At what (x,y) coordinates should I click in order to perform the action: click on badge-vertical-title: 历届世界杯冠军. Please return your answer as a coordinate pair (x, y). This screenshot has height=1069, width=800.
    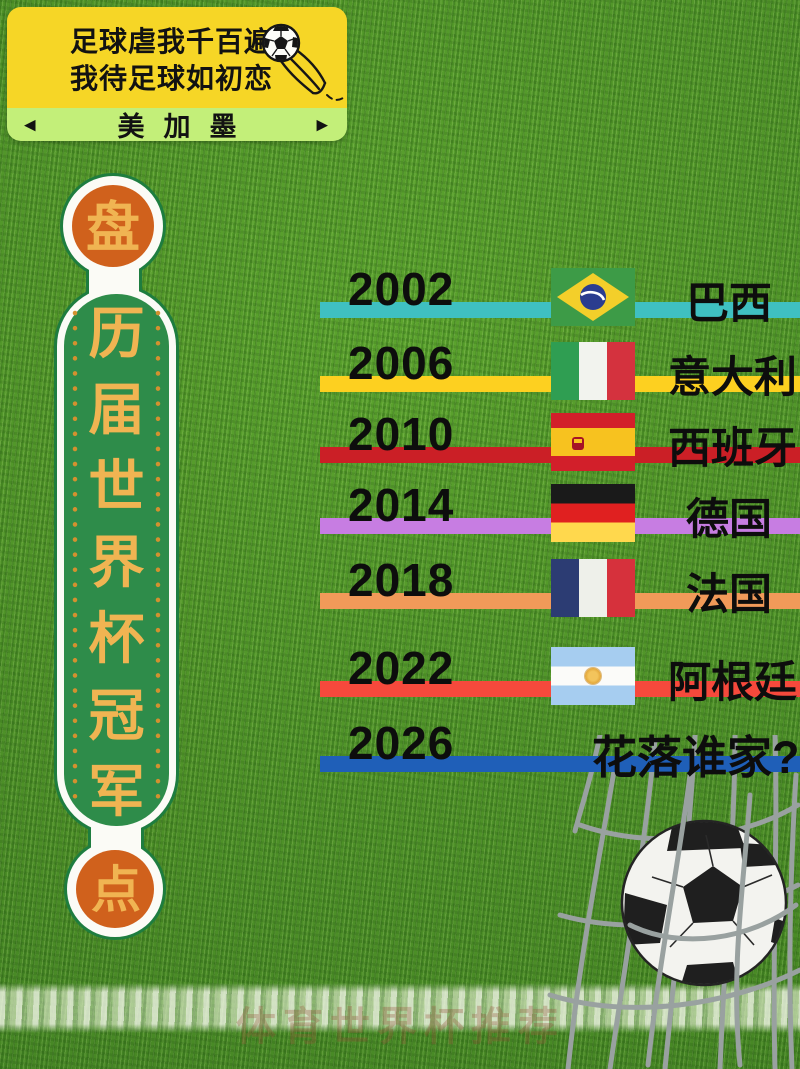
    Looking at the image, I should click on (116, 563).